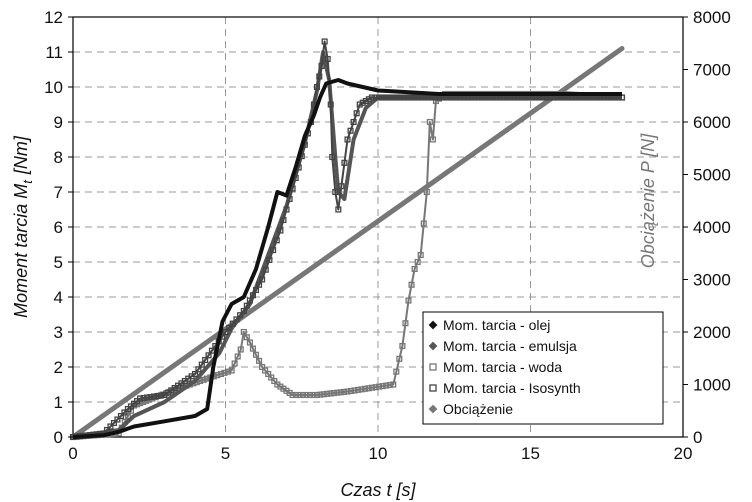 This screenshot has width=752, height=502. Describe the element at coordinates (27, 181) in the screenshot. I see `y-axis-title-subscript: t` at that location.